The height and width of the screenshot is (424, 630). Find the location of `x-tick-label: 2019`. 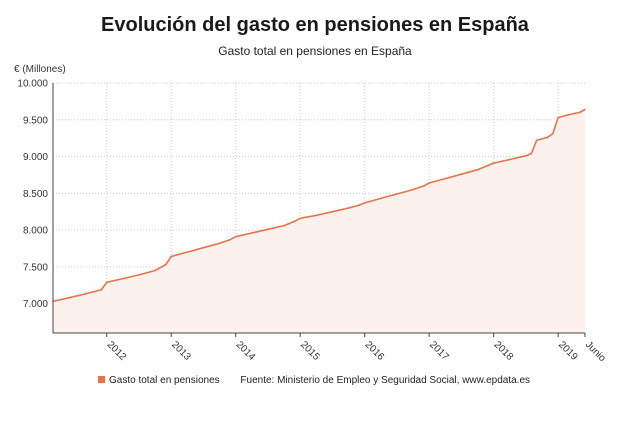

x-tick-label: 2019 is located at coordinates (568, 351).